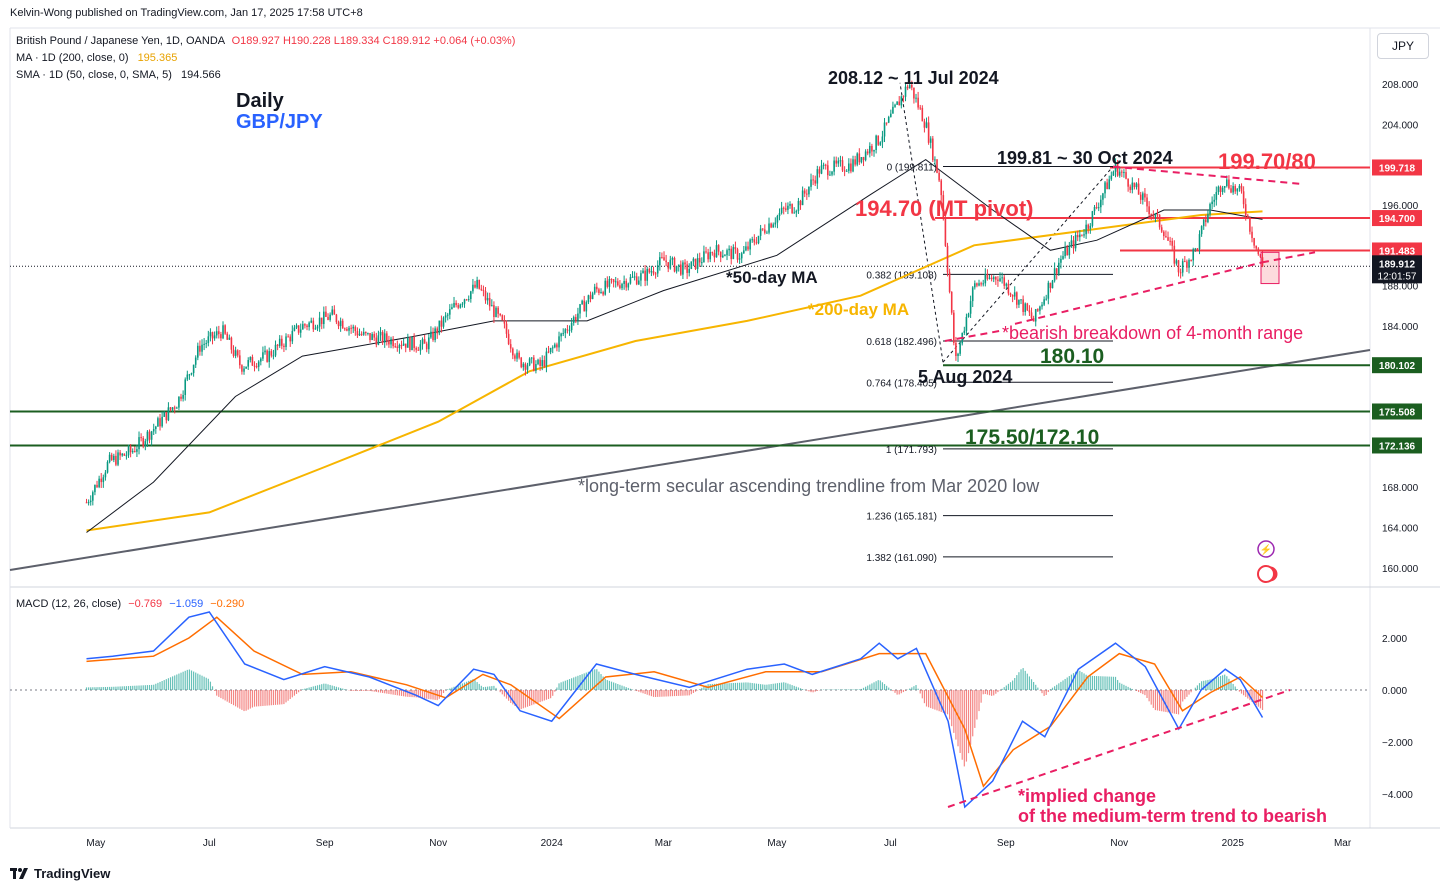 The image size is (1444, 891). Describe the element at coordinates (60, 873) in the screenshot. I see `tradingview-logo: TradingView` at that location.